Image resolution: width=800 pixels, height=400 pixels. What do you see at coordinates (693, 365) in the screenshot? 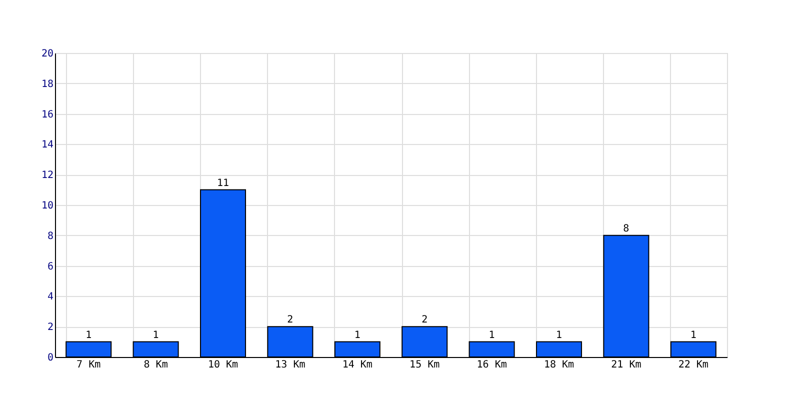
I see `x-tick-label: 22 Km` at bounding box center [693, 365].